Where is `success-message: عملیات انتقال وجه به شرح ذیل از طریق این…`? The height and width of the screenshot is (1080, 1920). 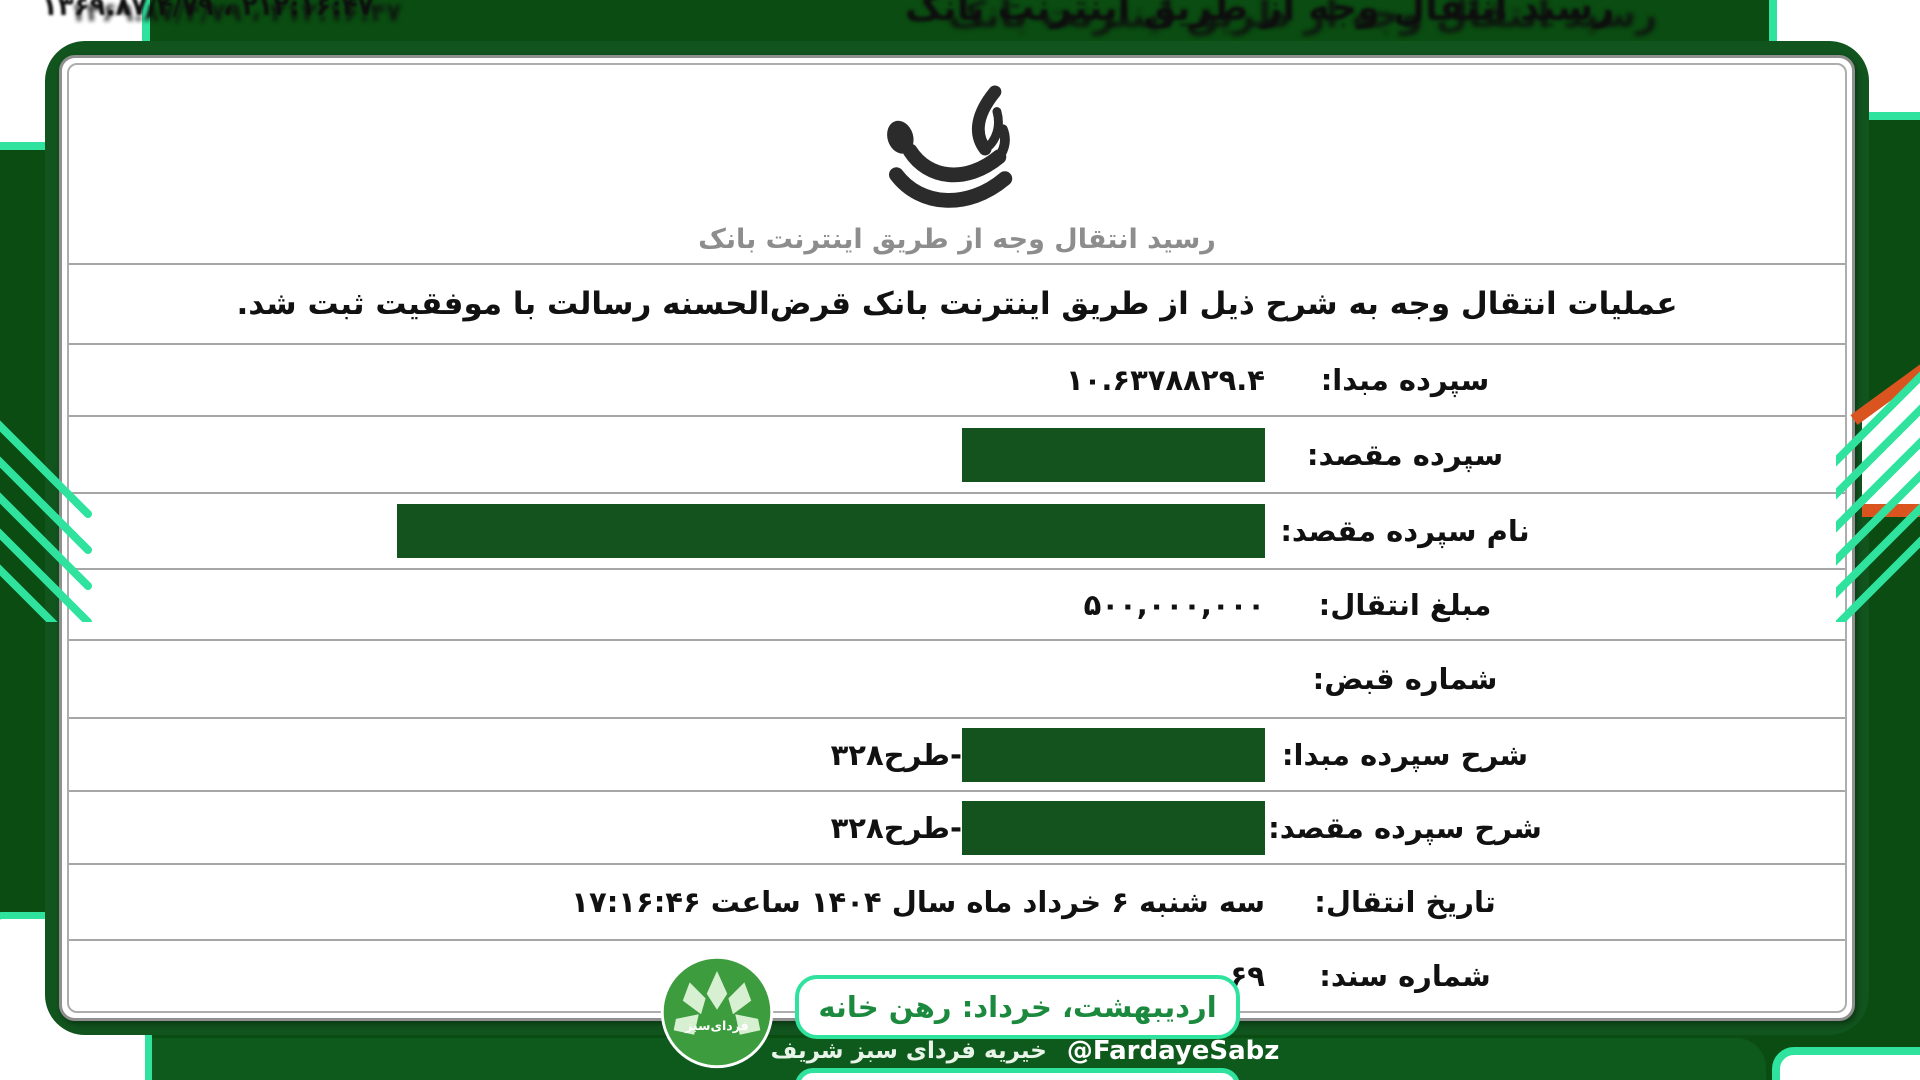
success-message: عملیات انتقال وجه به شرح ذیل از طریق این… is located at coordinates (957, 304).